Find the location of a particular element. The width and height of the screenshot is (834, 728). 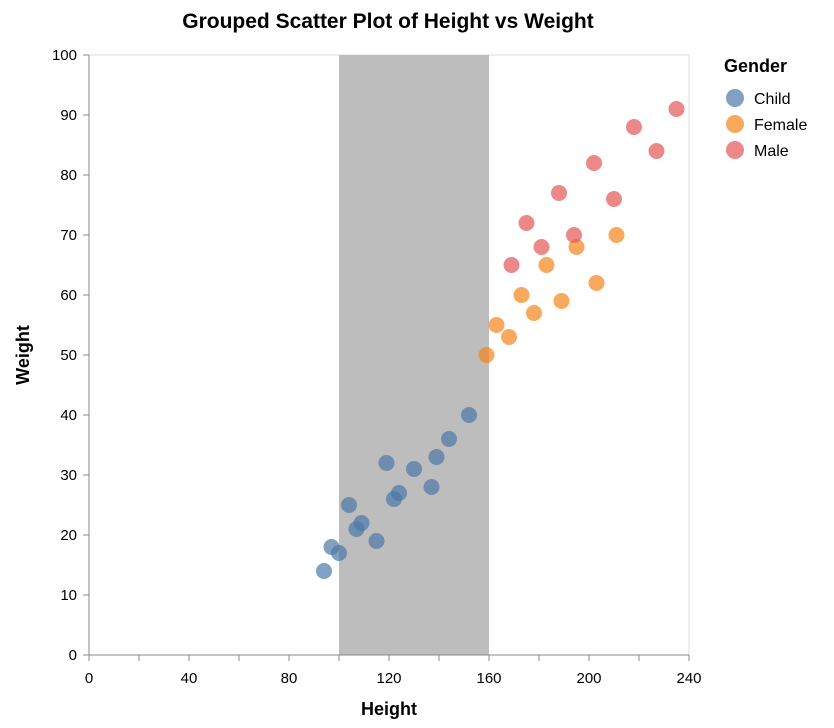

y-tick-label: 60 is located at coordinates (68, 295).